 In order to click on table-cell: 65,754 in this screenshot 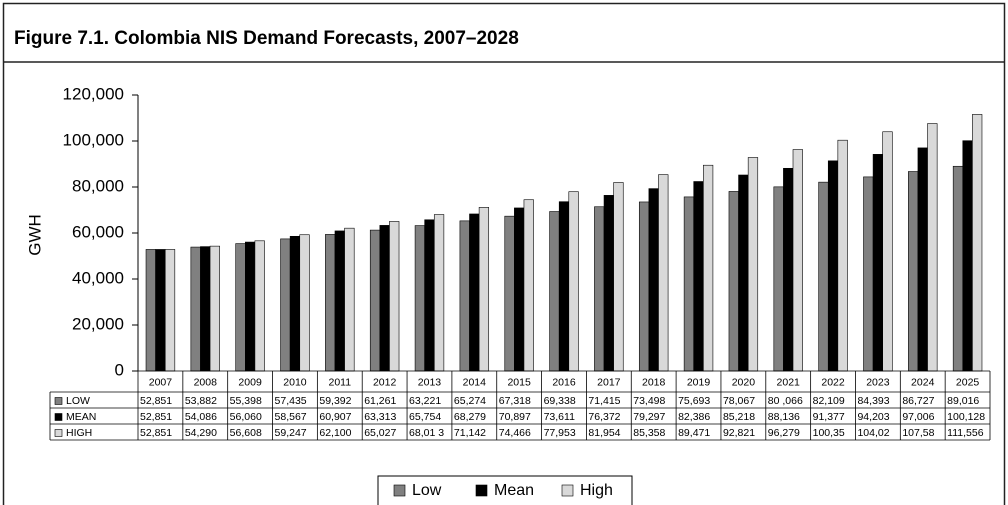, I will do `click(425, 417)`.